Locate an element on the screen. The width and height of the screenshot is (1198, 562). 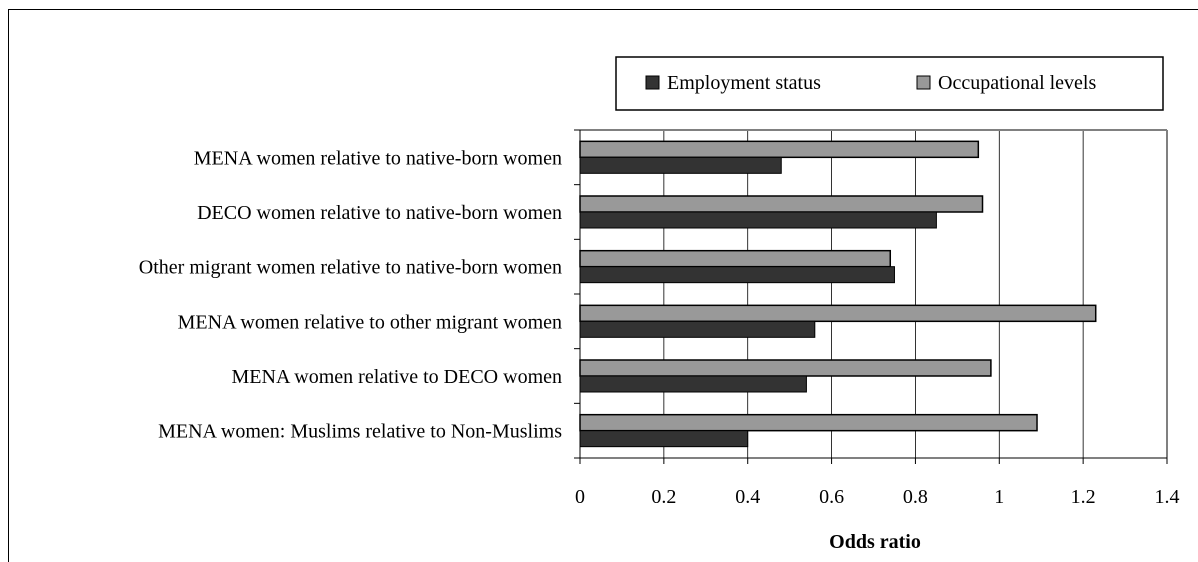
x-tick-label: 1.4 is located at coordinates (1167, 497).